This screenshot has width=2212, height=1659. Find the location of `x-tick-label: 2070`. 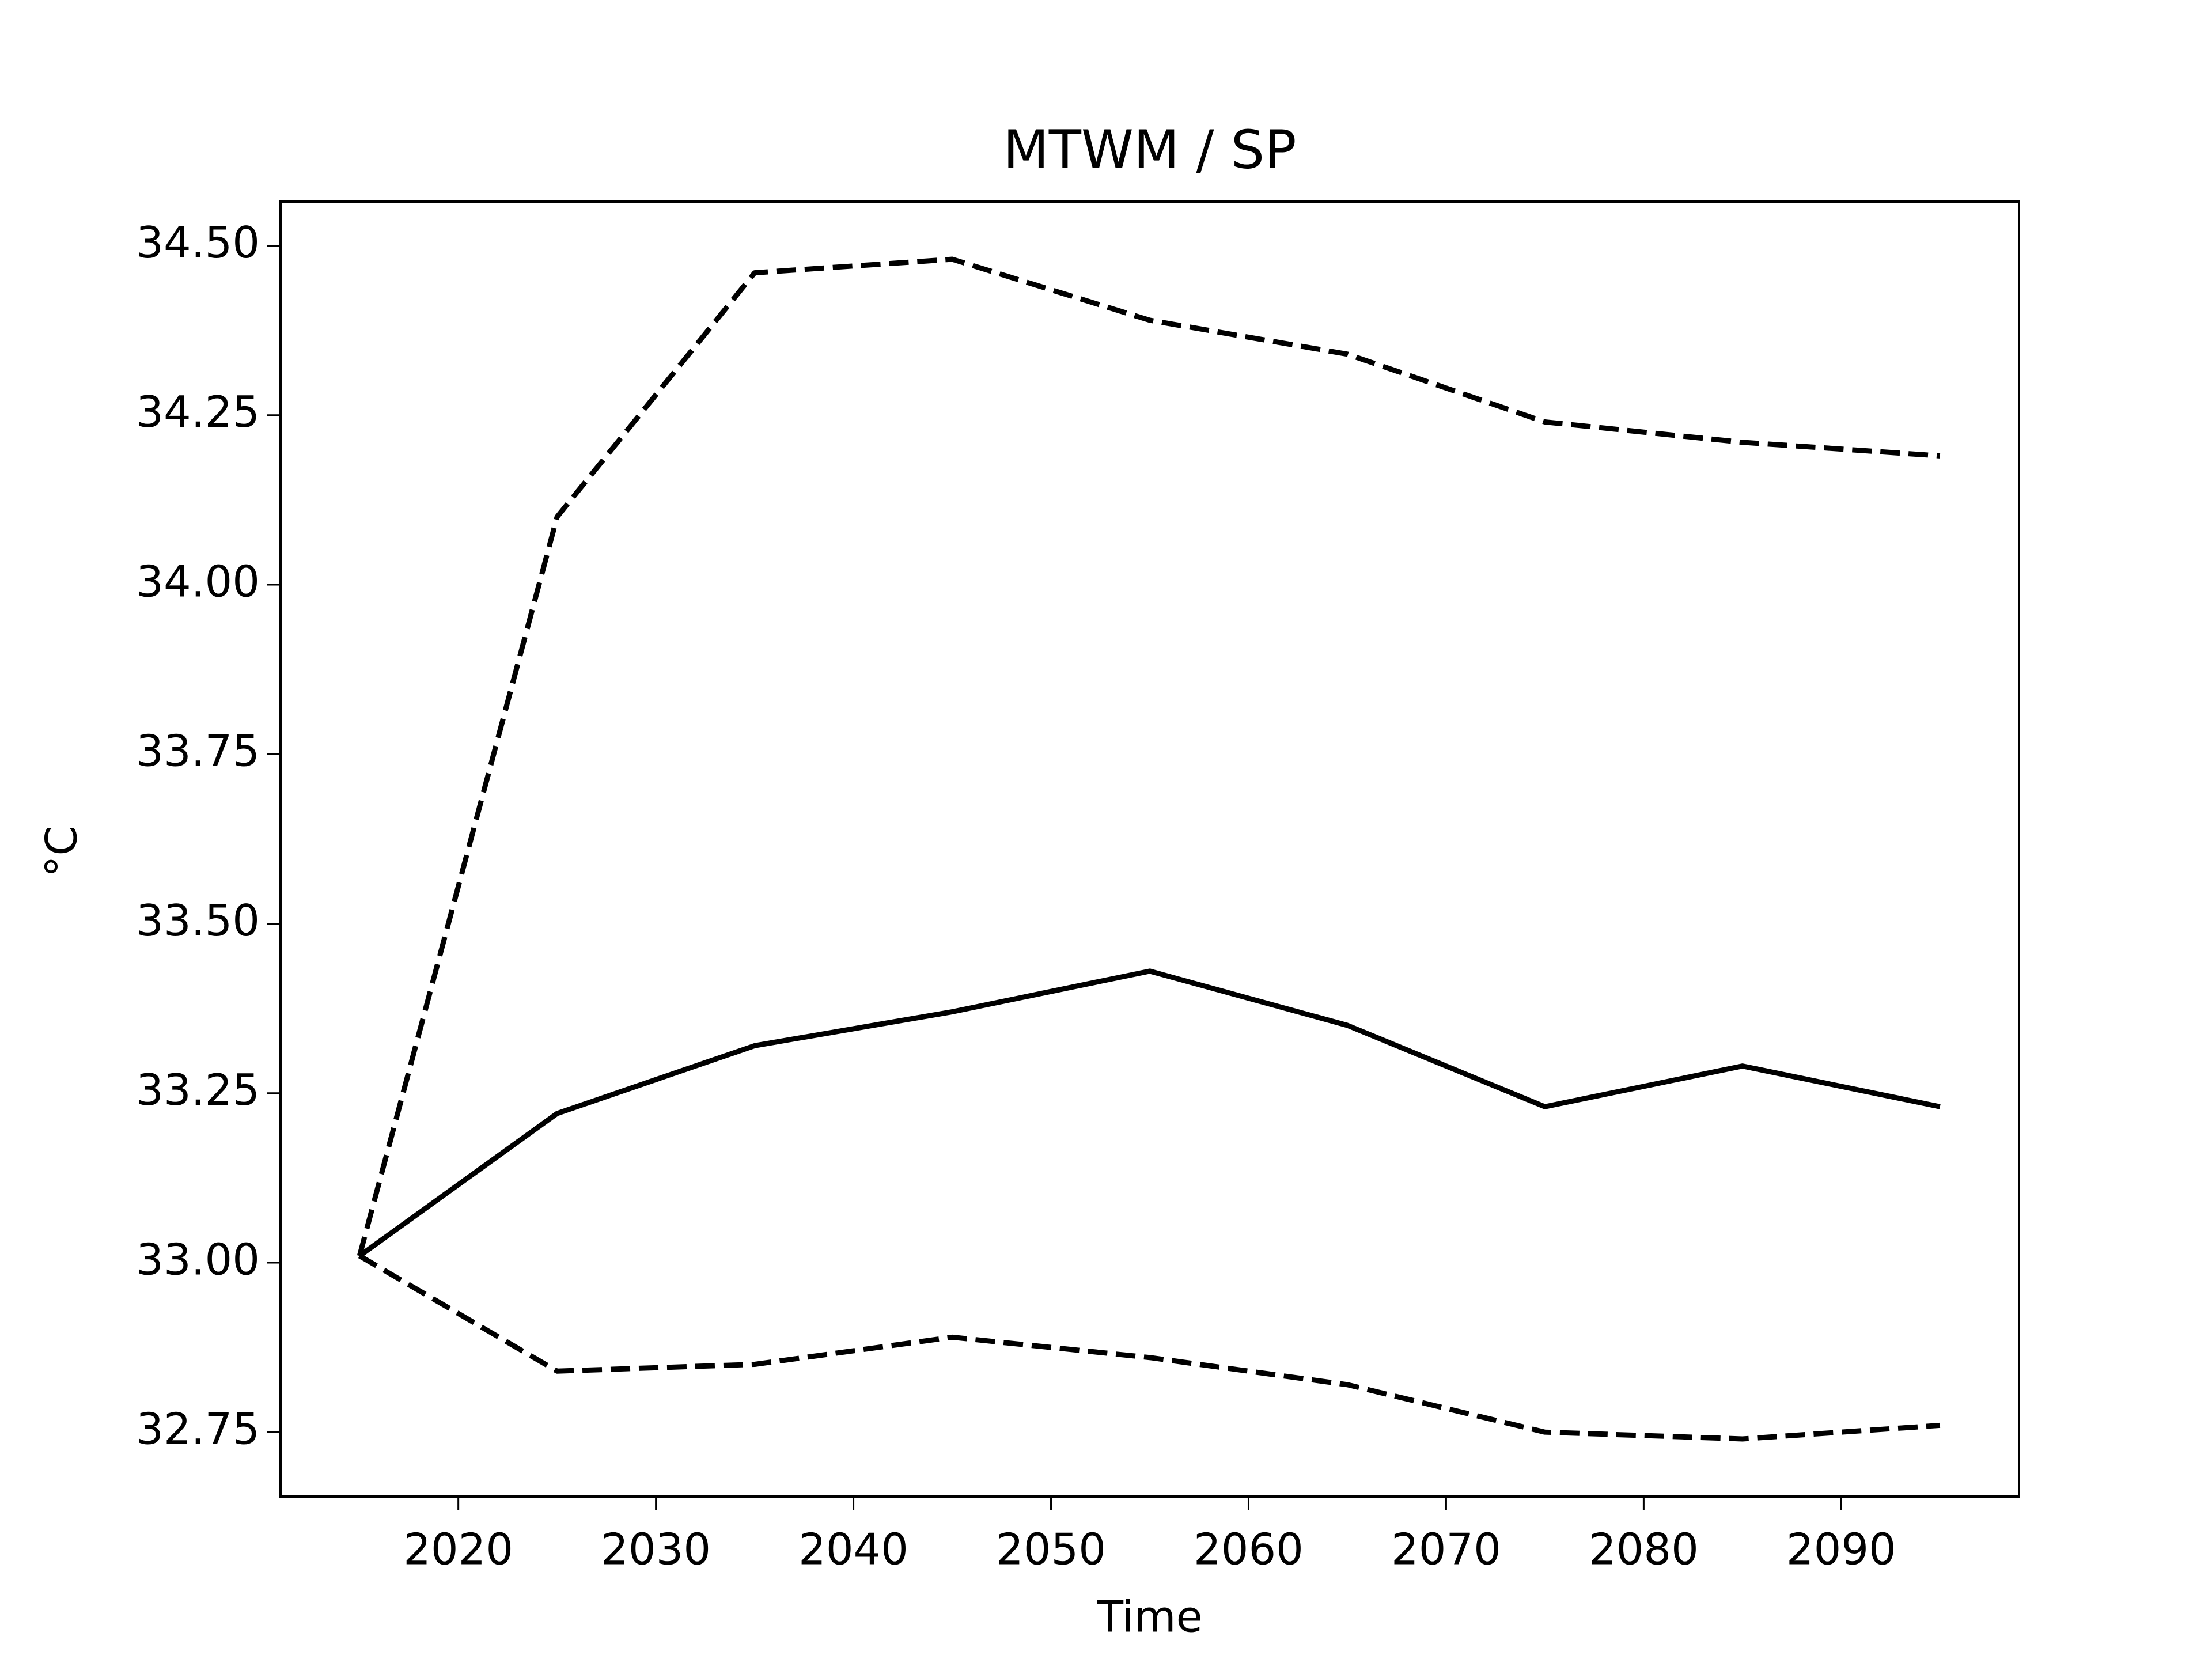

x-tick-label: 2070 is located at coordinates (1446, 1549).